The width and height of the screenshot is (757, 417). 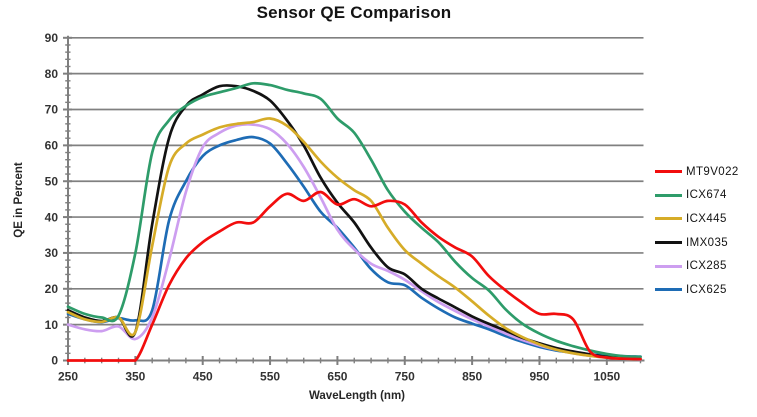 What do you see at coordinates (19, 200) in the screenshot?
I see `y-axis-title: QE in Percent` at bounding box center [19, 200].